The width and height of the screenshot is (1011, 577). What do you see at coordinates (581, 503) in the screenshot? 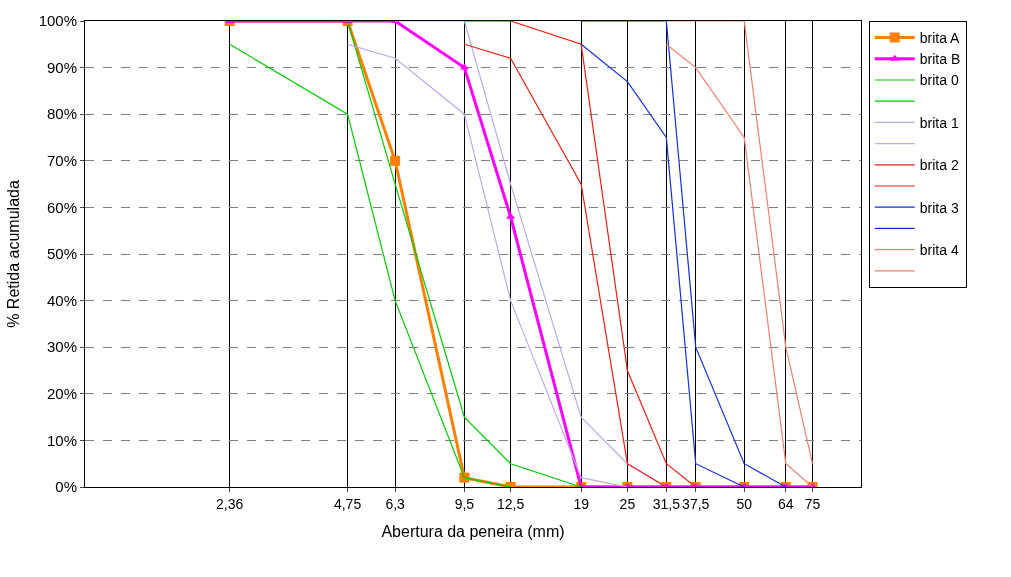
I see `x-tick-label: 19` at bounding box center [581, 503].